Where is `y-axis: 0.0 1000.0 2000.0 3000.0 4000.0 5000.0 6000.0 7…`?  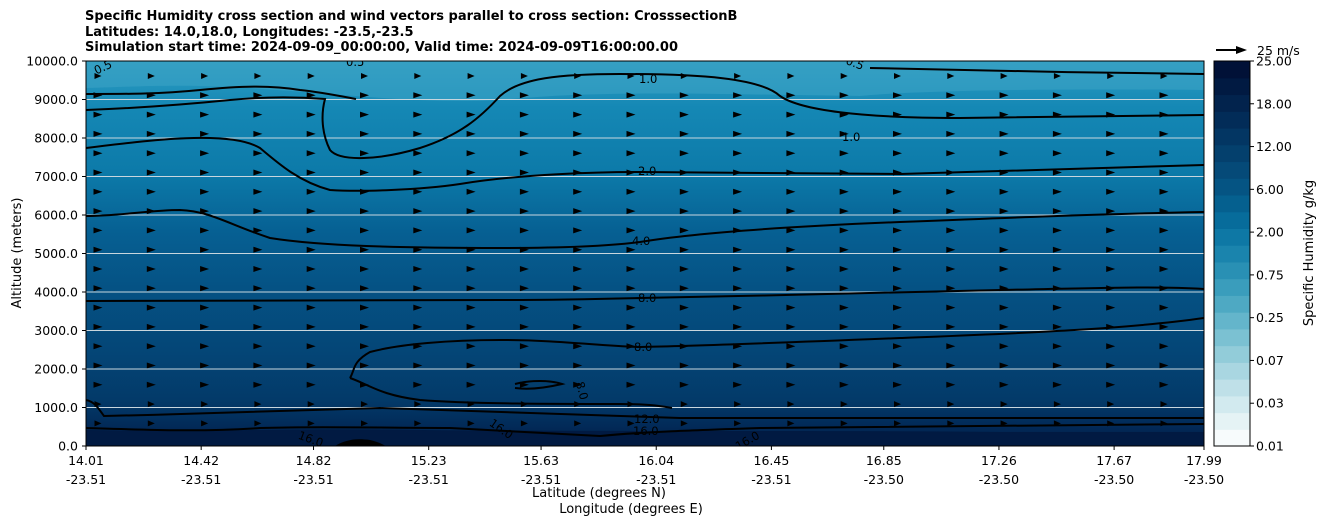 y-axis: 0.0 1000.0 2000.0 3000.0 4000.0 5000.0 6000.0 7… is located at coordinates (56, 254).